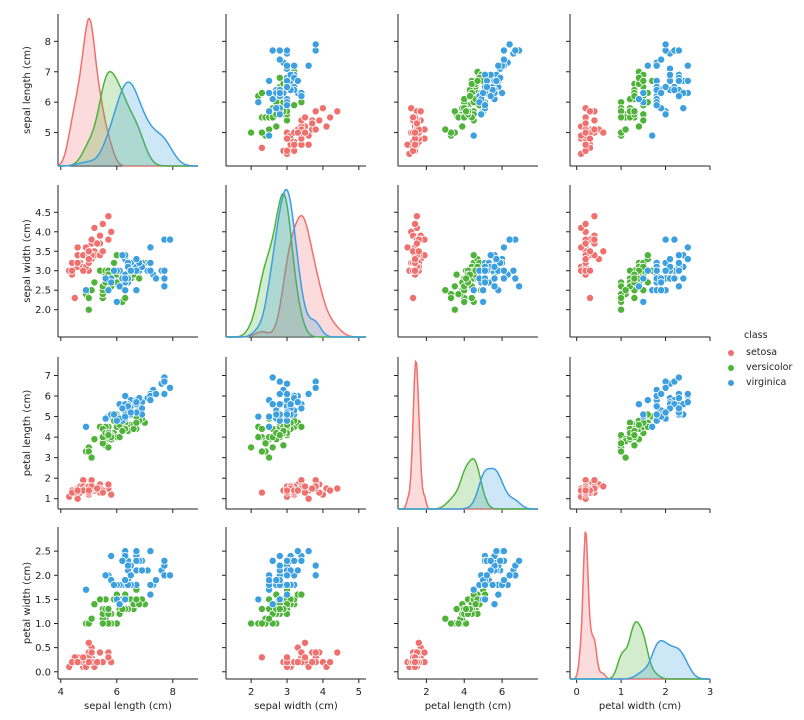 This screenshot has height=720, width=804. Describe the element at coordinates (640, 706) in the screenshot. I see `xlabel-petal-width: petal width (cm)` at that location.